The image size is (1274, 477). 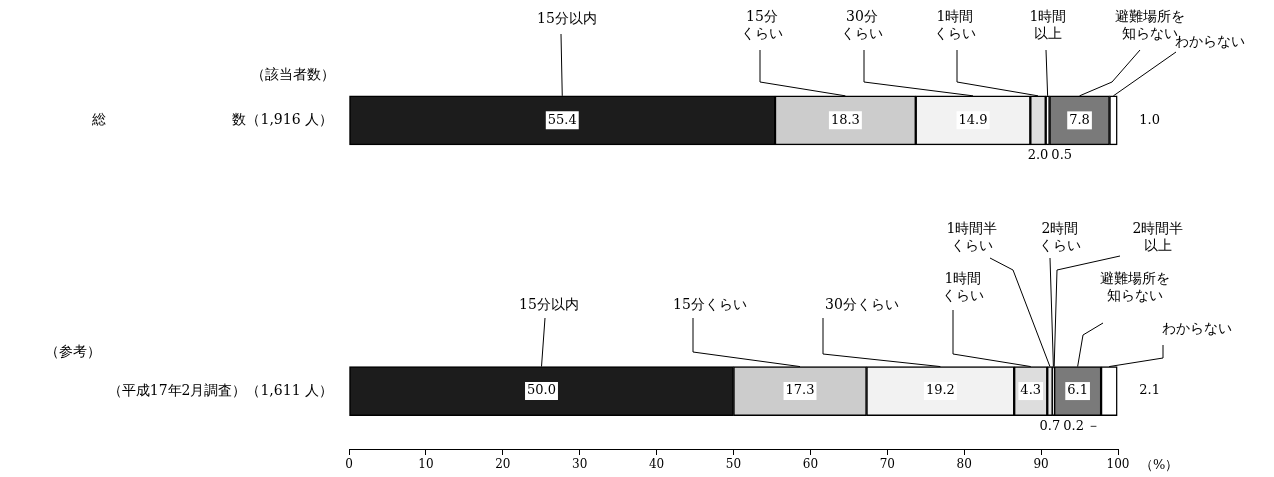 What do you see at coordinates (293, 73) in the screenshot?
I see `text: （該当者数）` at bounding box center [293, 73].